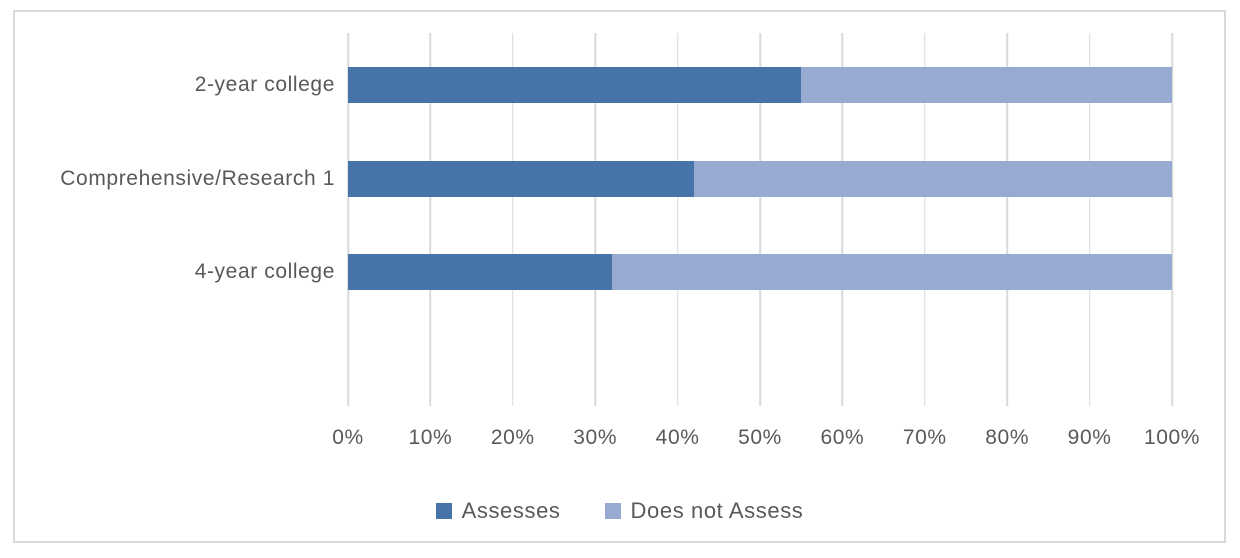 The height and width of the screenshot is (558, 1240). Describe the element at coordinates (842, 437) in the screenshot. I see `x-tick-label-60: 60%` at that location.